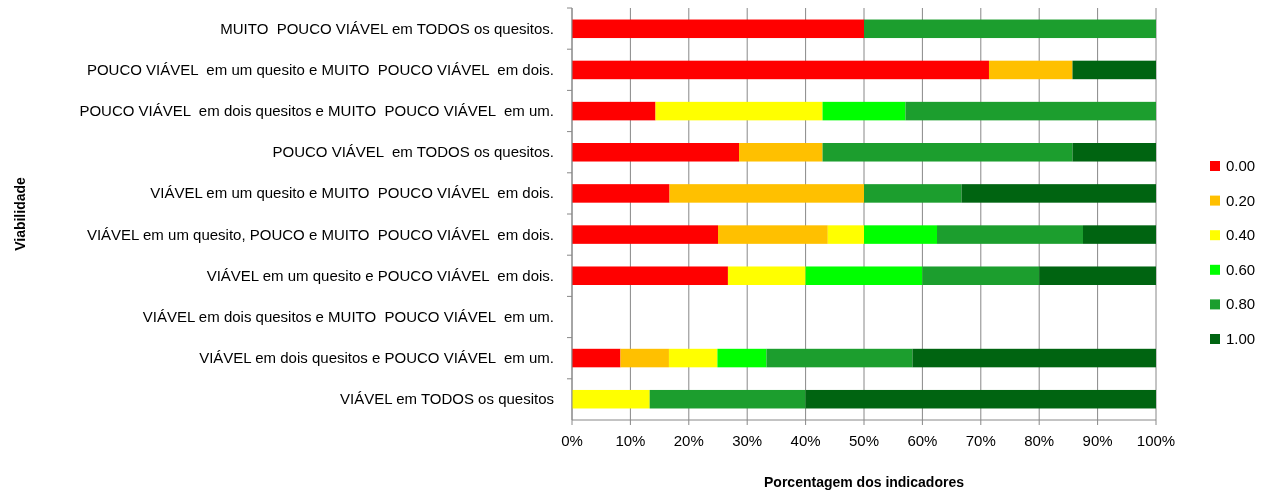 This screenshot has width=1275, height=495. Describe the element at coordinates (413, 152) in the screenshot. I see `y-tick-label: POUCO VIÁVEL em TODOS os quesitos.` at that location.